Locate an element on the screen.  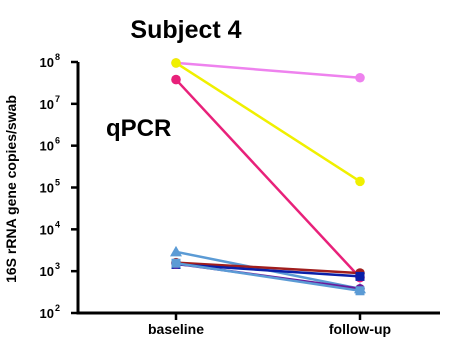
y-tick-exponent: 3 is located at coordinates (57, 266).